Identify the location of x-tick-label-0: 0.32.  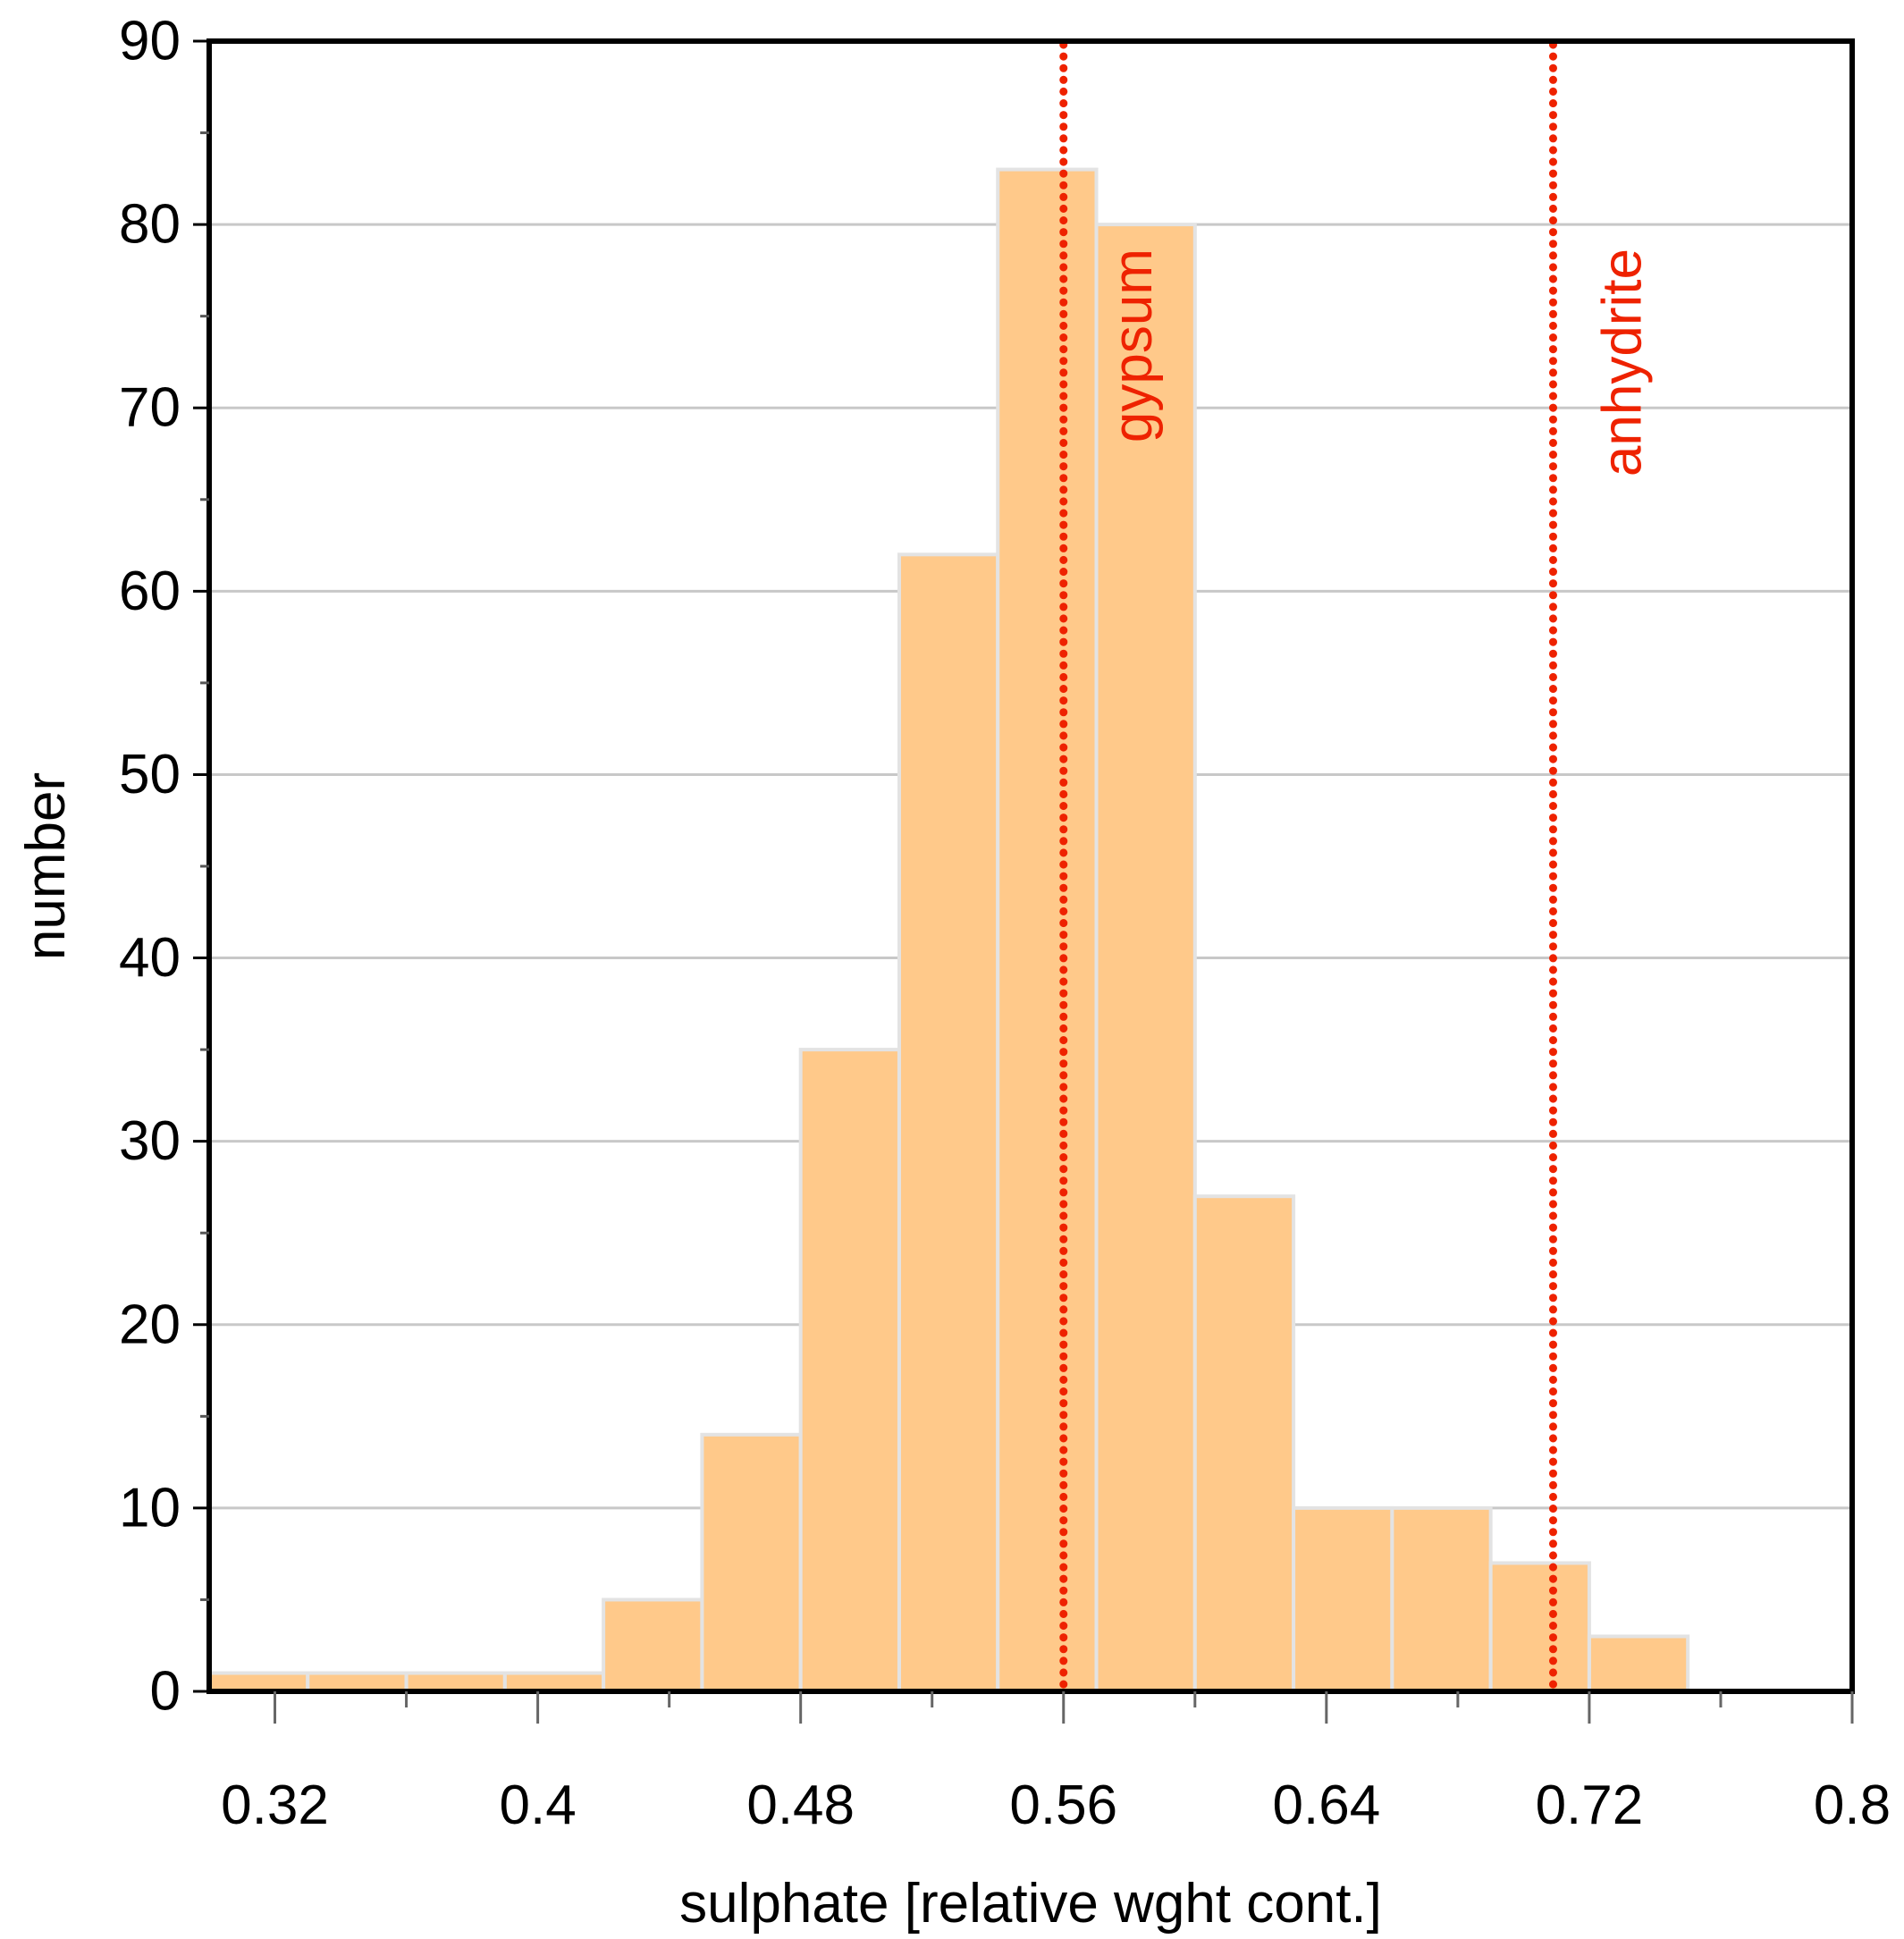
(275, 1806).